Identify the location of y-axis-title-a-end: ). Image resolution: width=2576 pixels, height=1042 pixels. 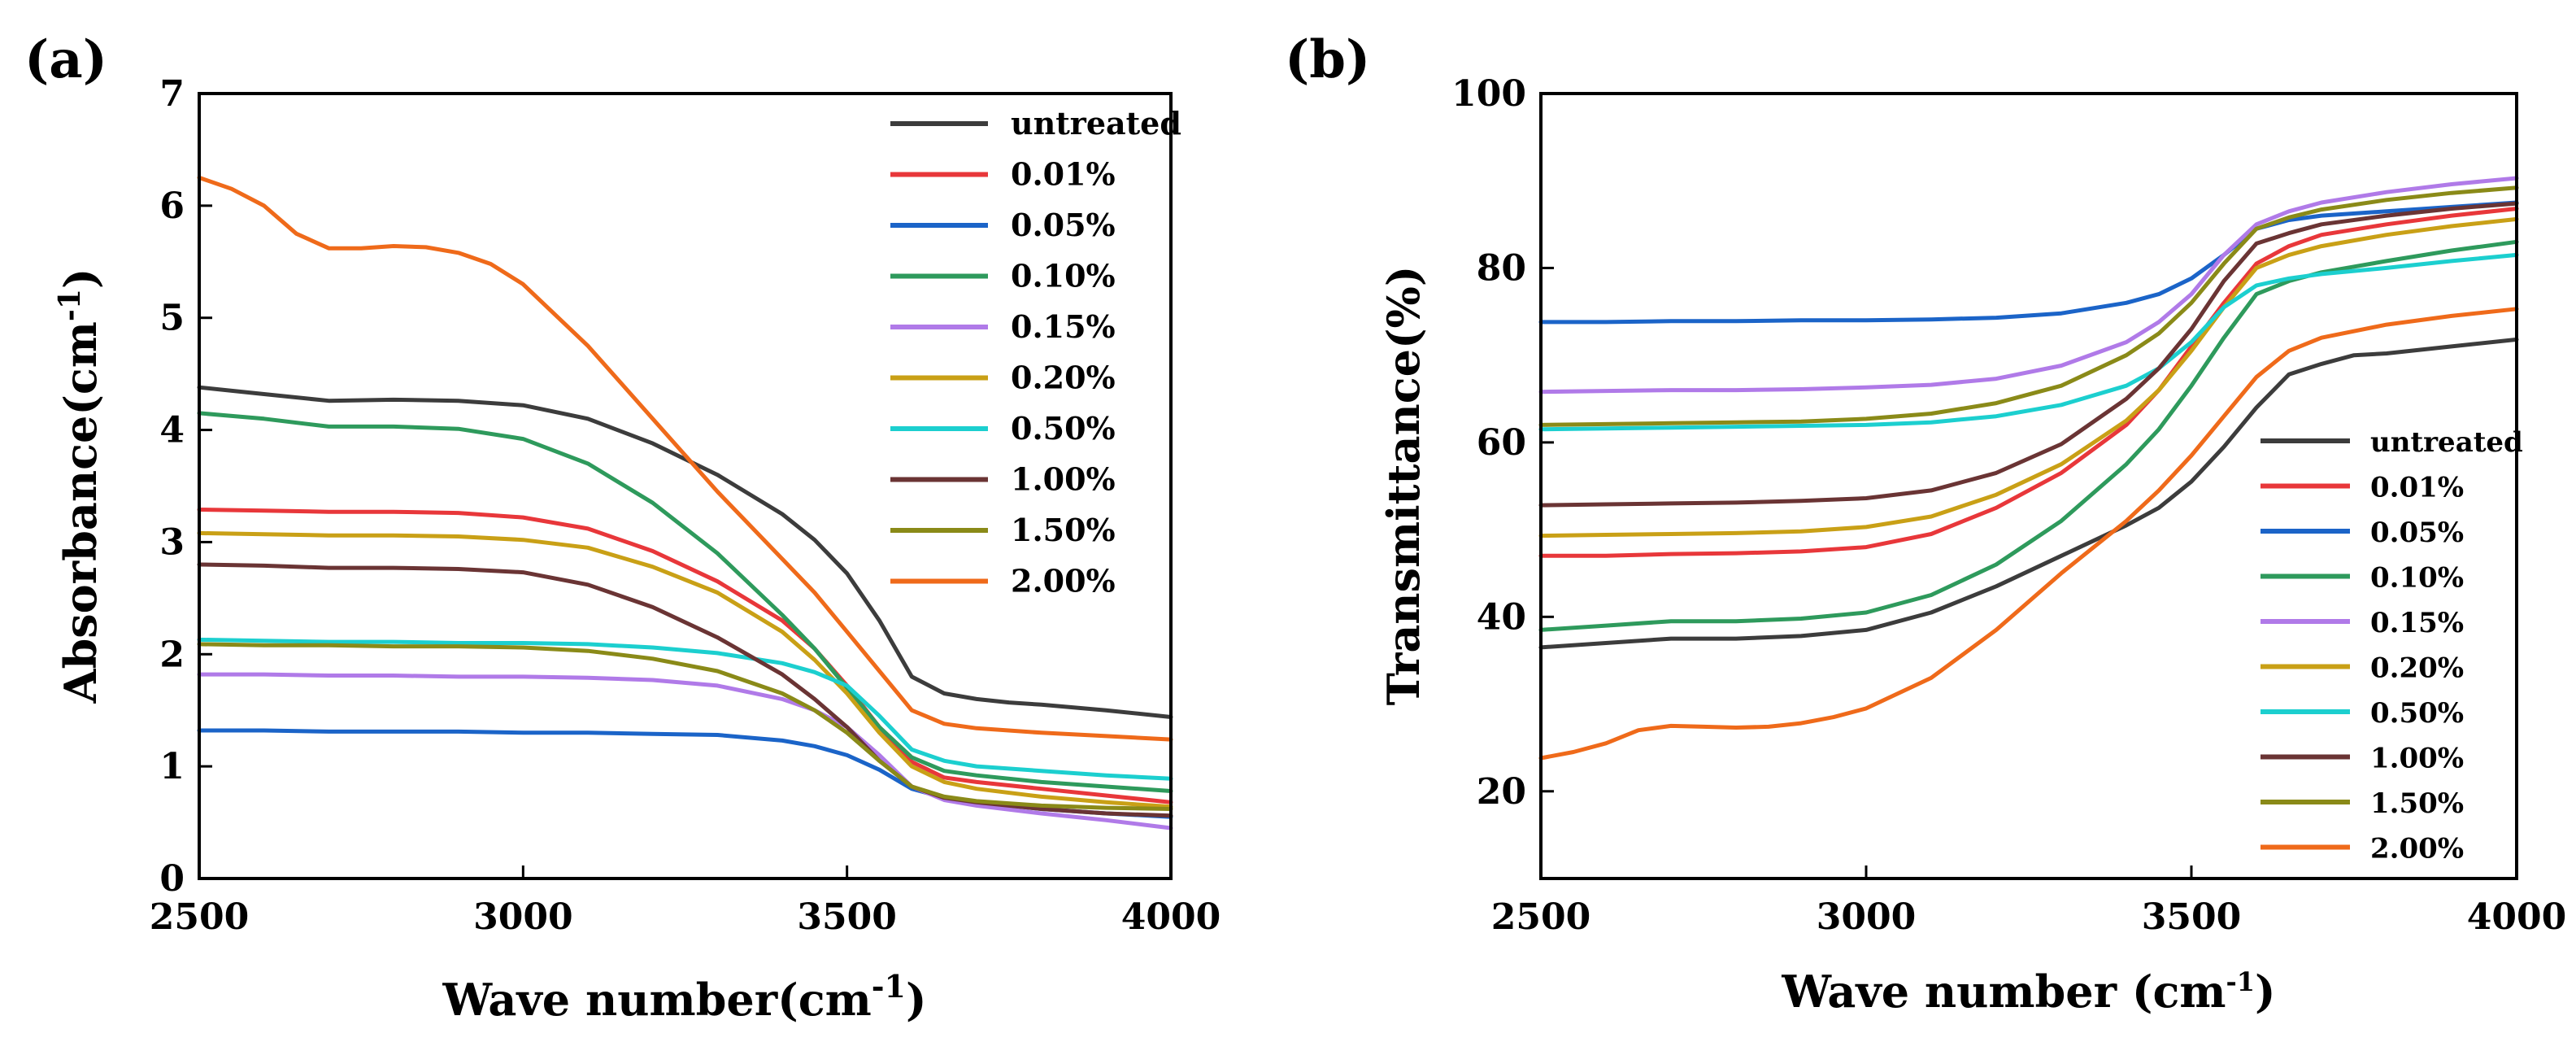
(81, 279).